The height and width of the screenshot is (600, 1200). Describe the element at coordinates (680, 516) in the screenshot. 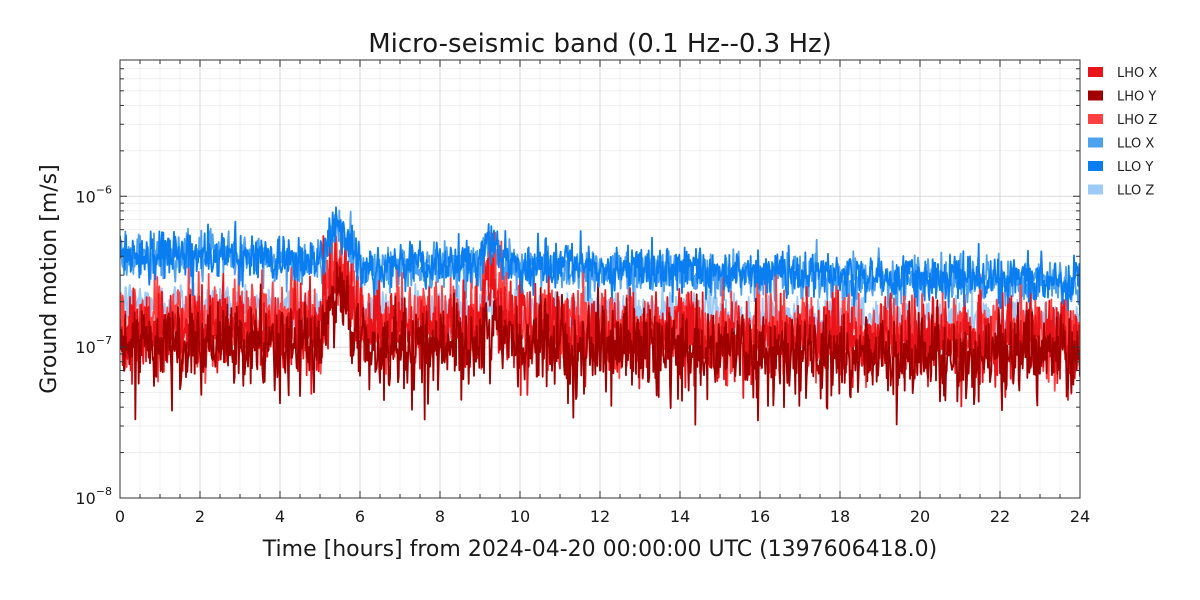

I see `x-tick-label: 14` at that location.